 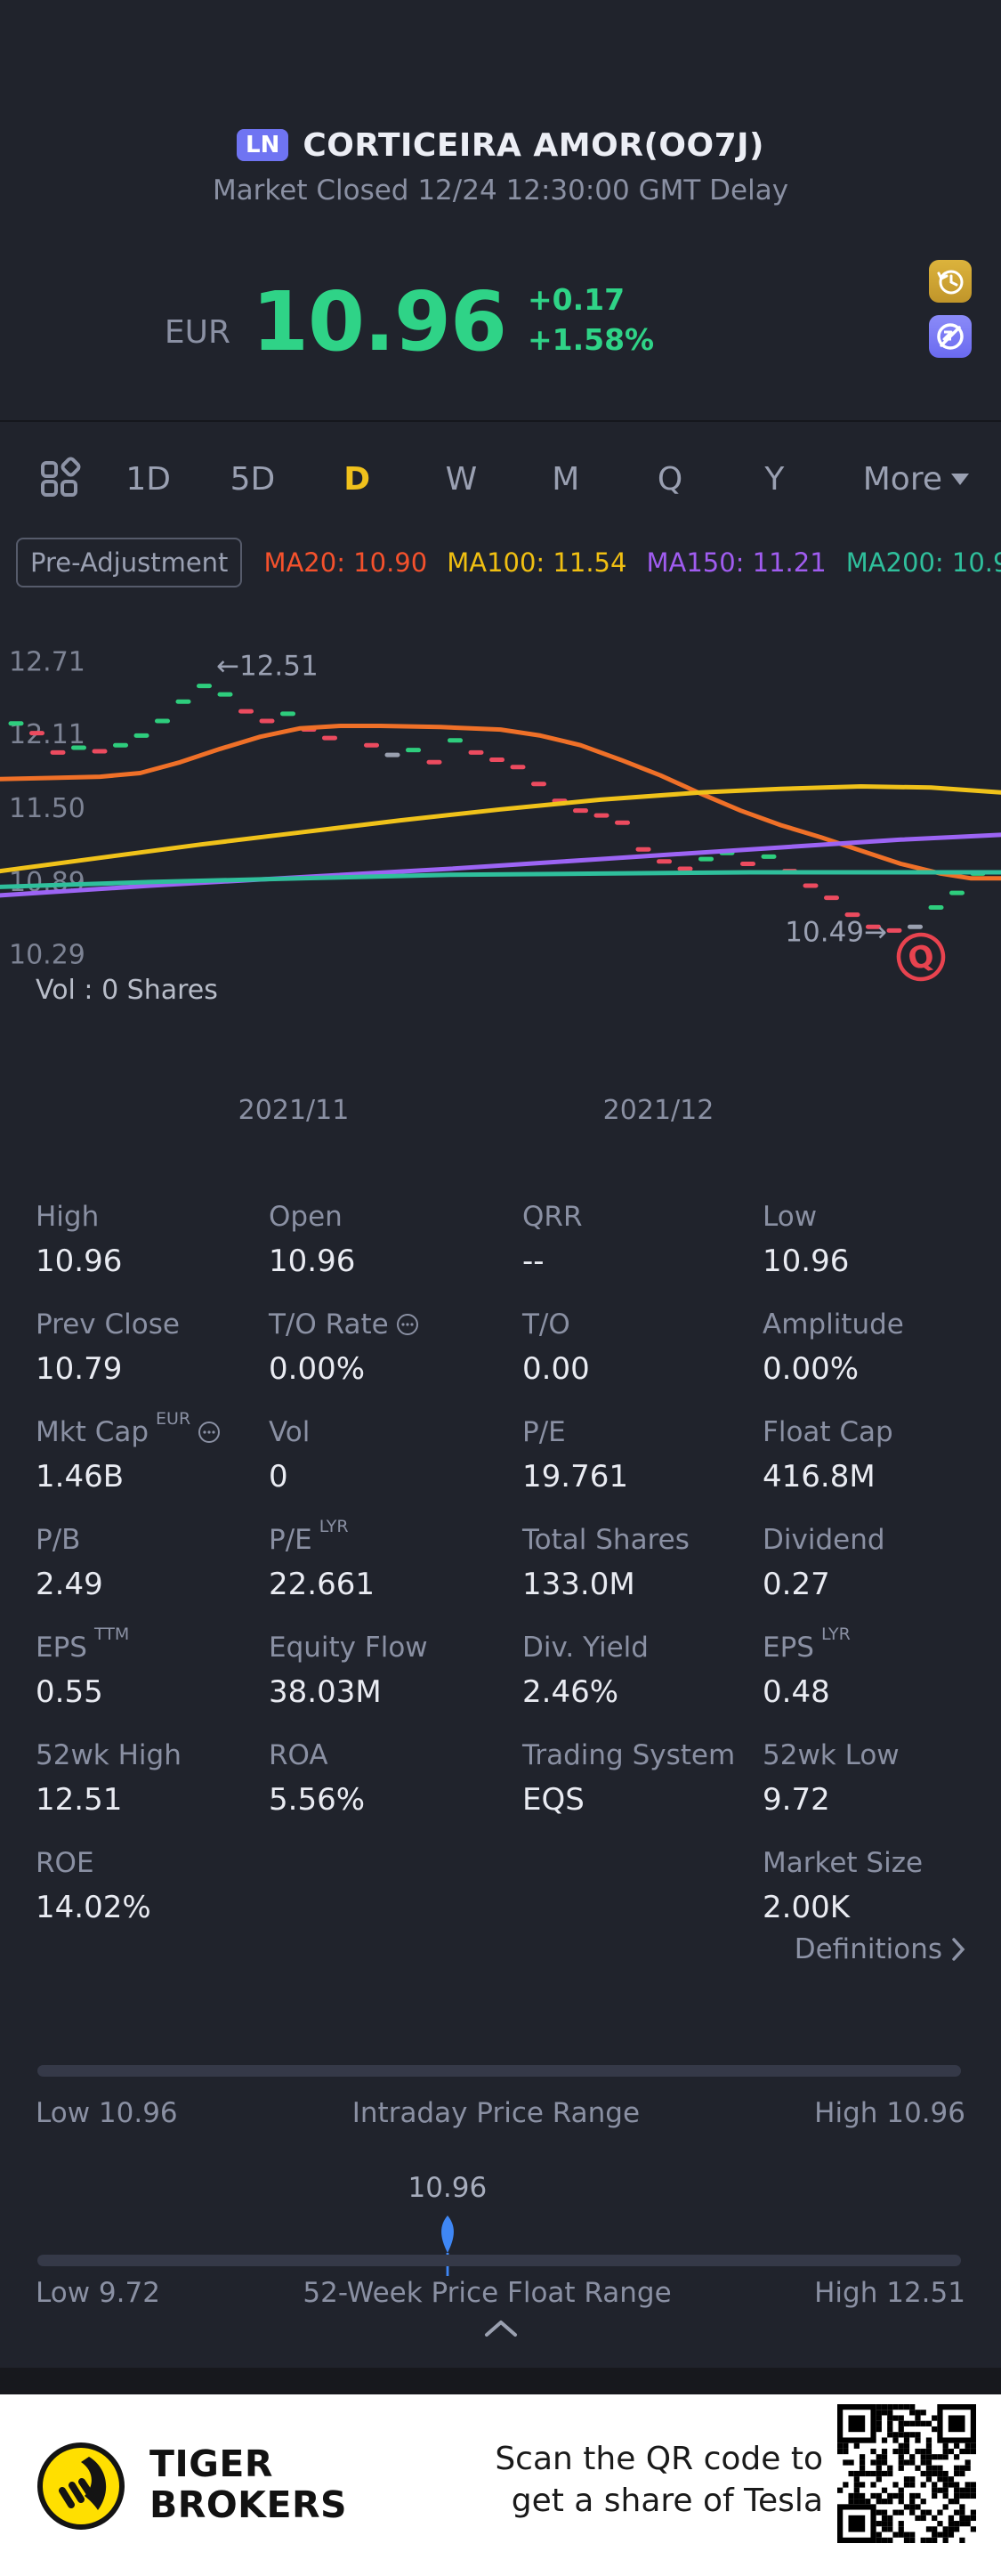 What do you see at coordinates (774, 479) in the screenshot?
I see `tab-y: Y` at bounding box center [774, 479].